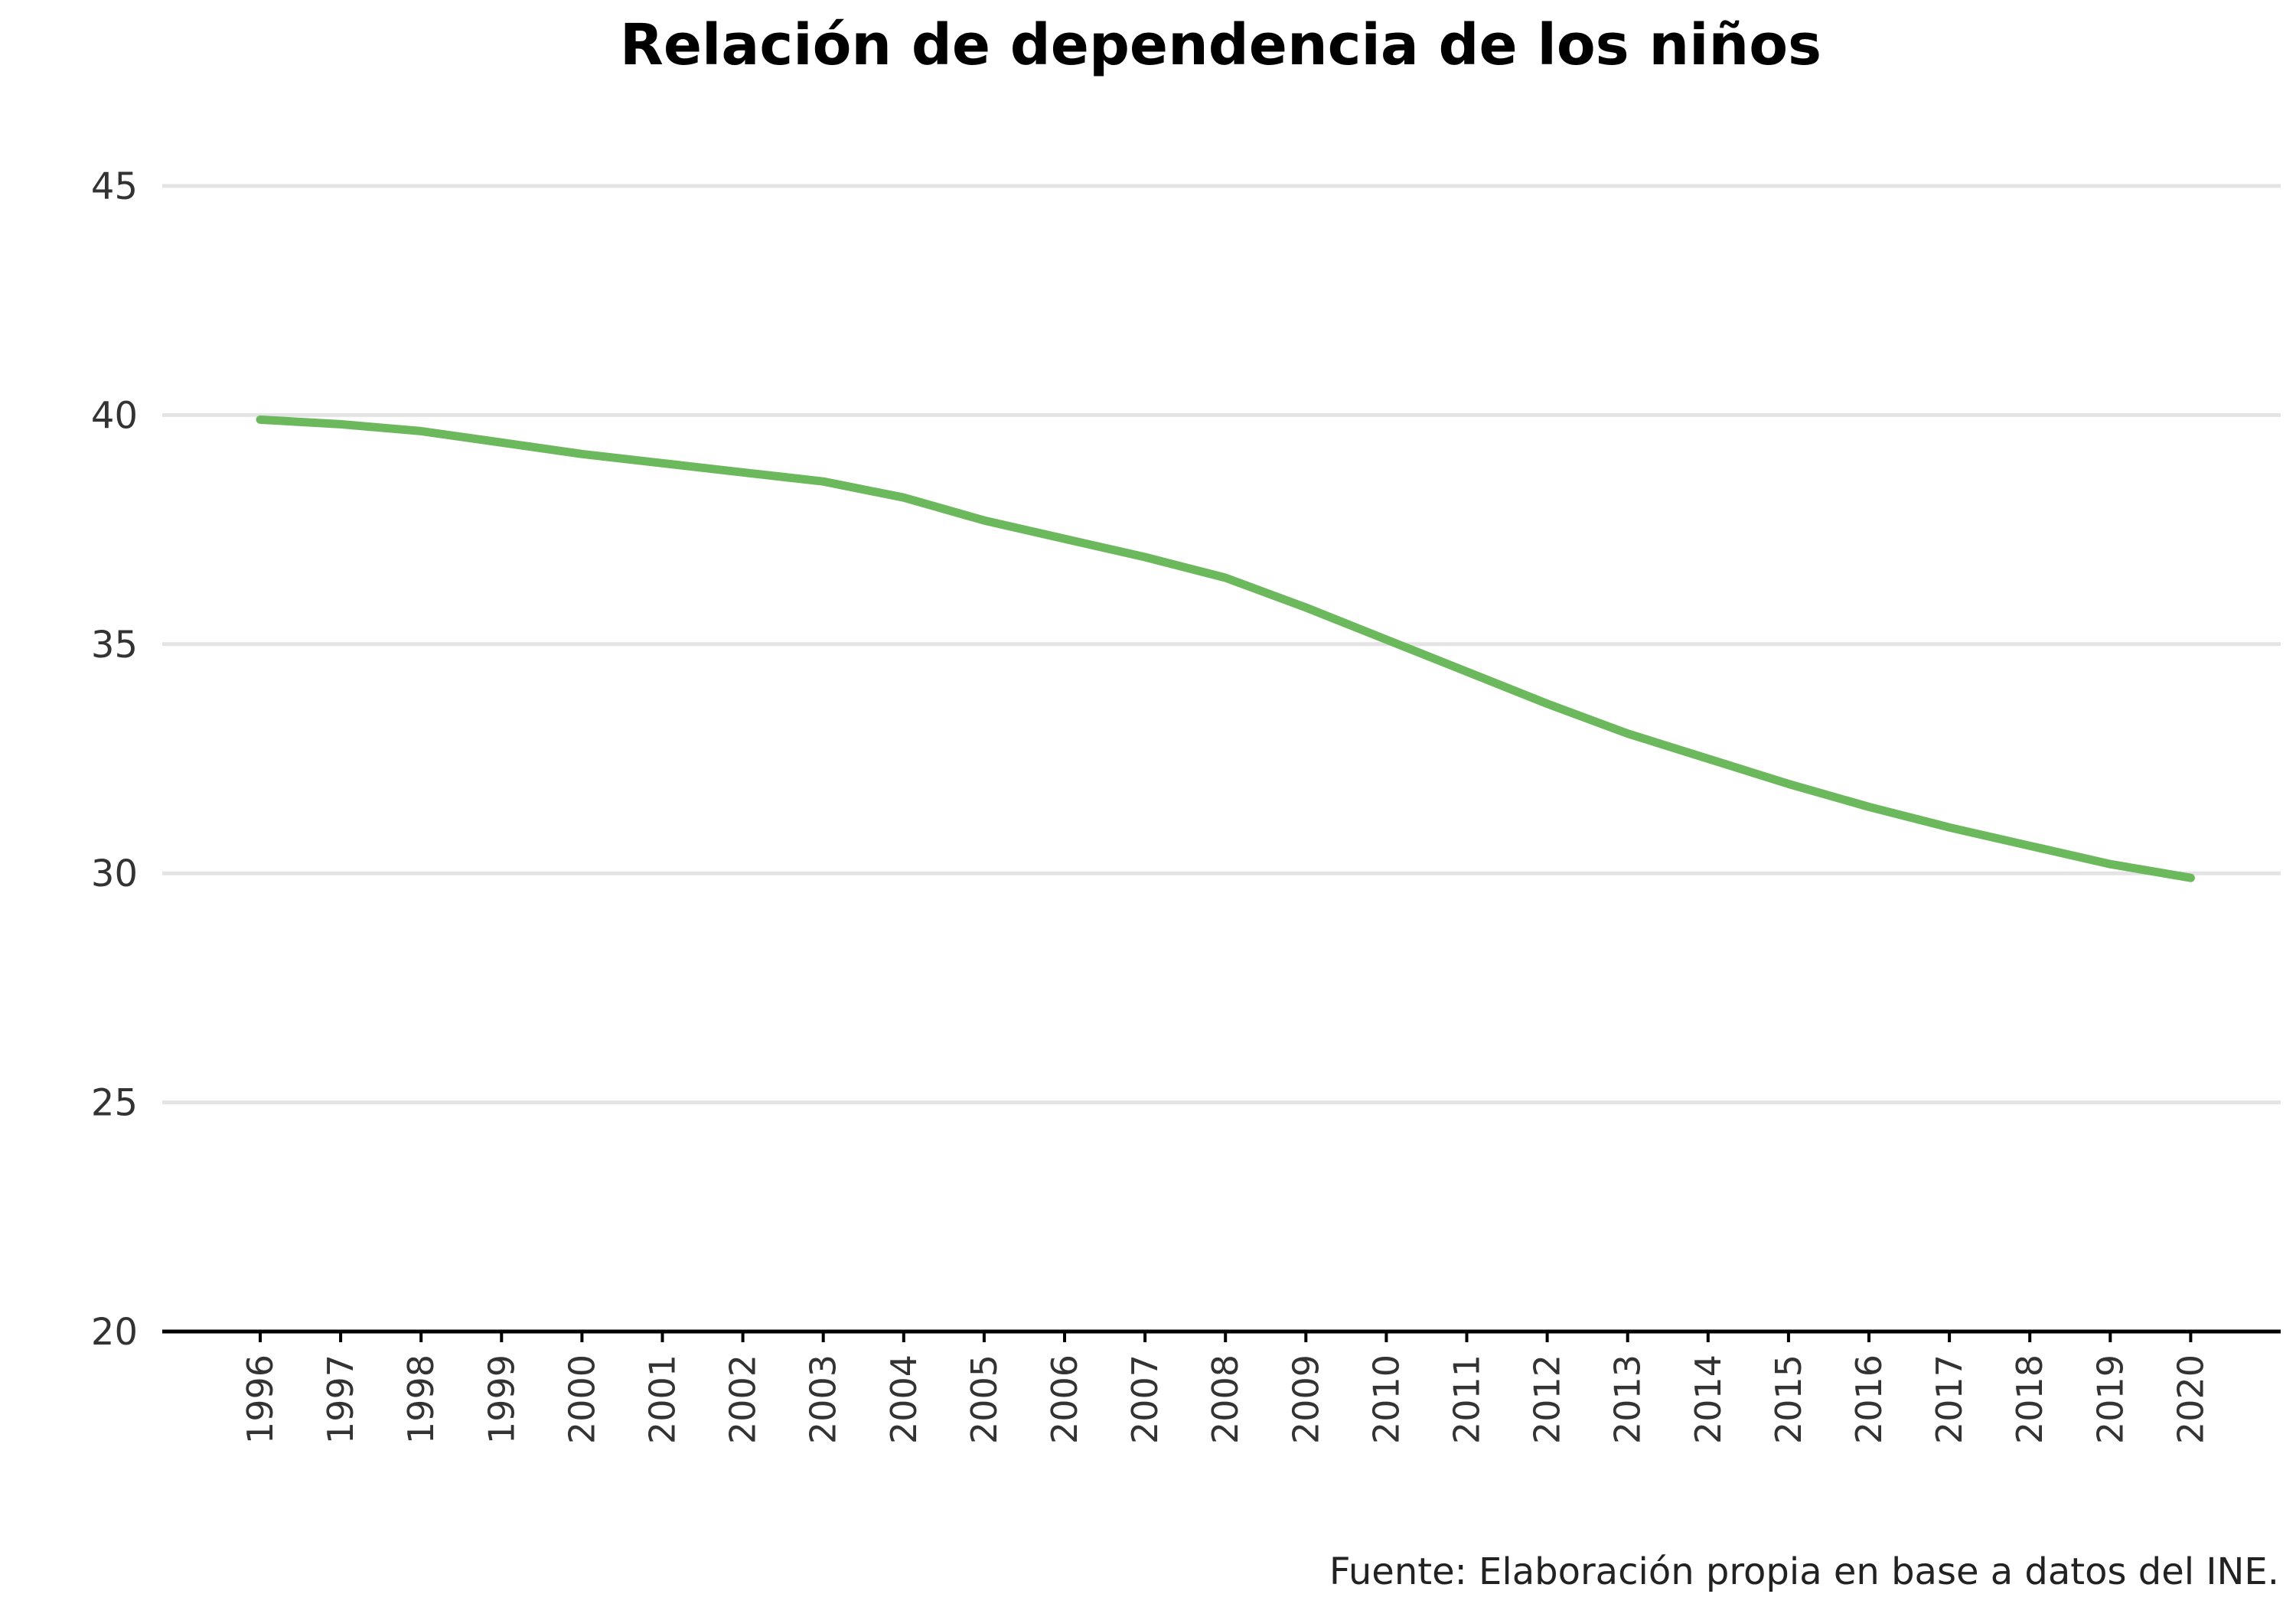  Describe the element at coordinates (114, 186) in the screenshot. I see `y-tick-label: 45` at that location.